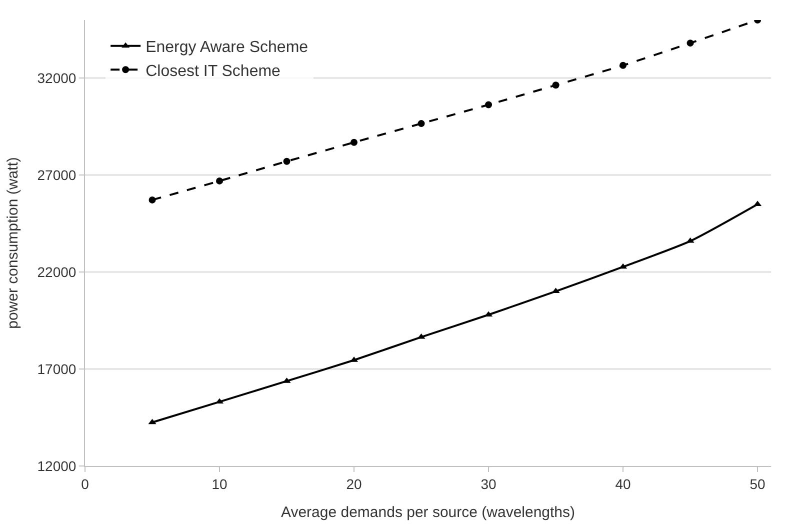  I want to click on x-tick-label: 0, so click(85, 484).